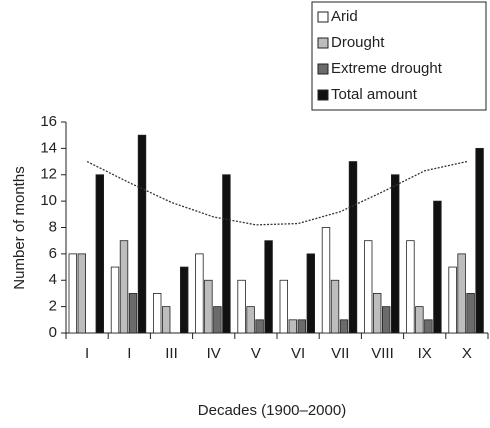 The height and width of the screenshot is (428, 490). I want to click on y-tick-label: 14, so click(48, 147).